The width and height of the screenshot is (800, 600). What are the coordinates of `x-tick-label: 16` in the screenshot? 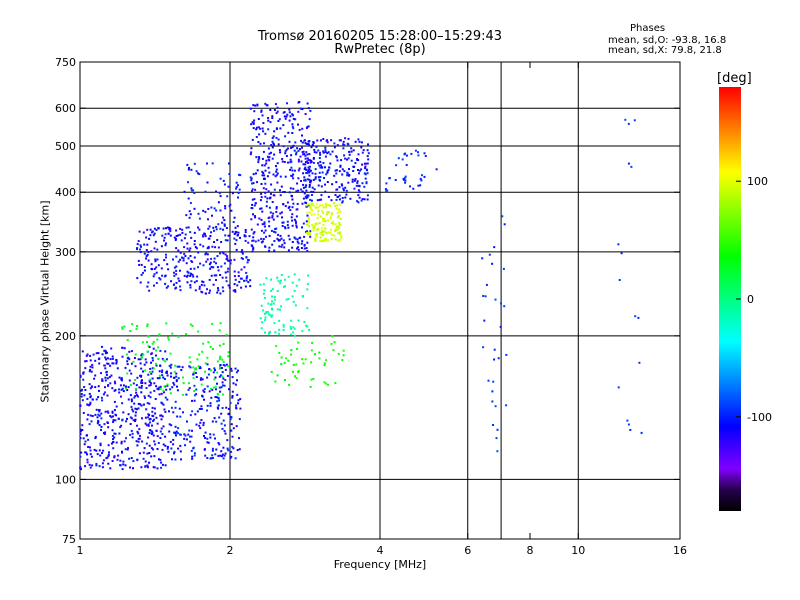 It's located at (680, 550).